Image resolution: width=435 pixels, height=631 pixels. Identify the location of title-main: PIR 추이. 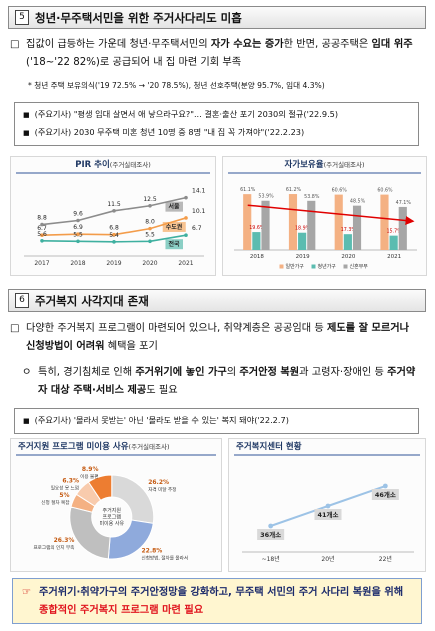
(92, 164).